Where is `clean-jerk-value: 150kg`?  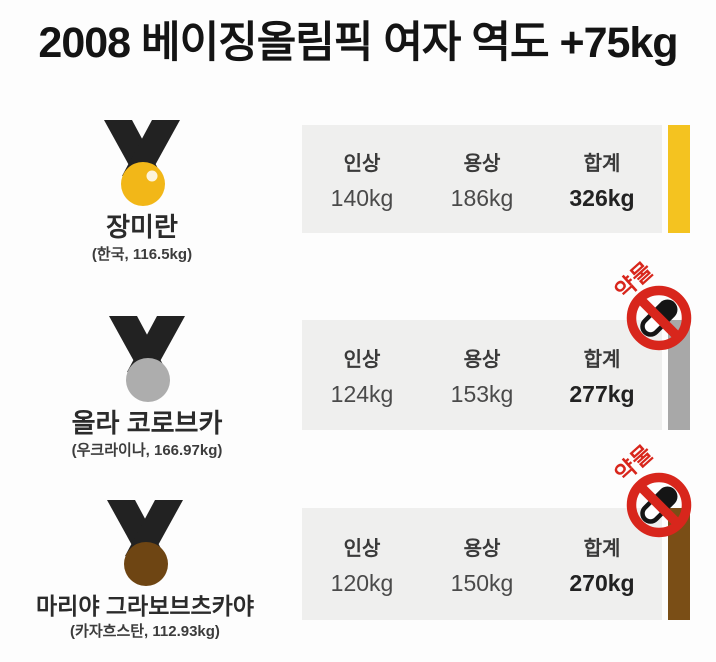 clean-jerk-value: 150kg is located at coordinates (482, 582).